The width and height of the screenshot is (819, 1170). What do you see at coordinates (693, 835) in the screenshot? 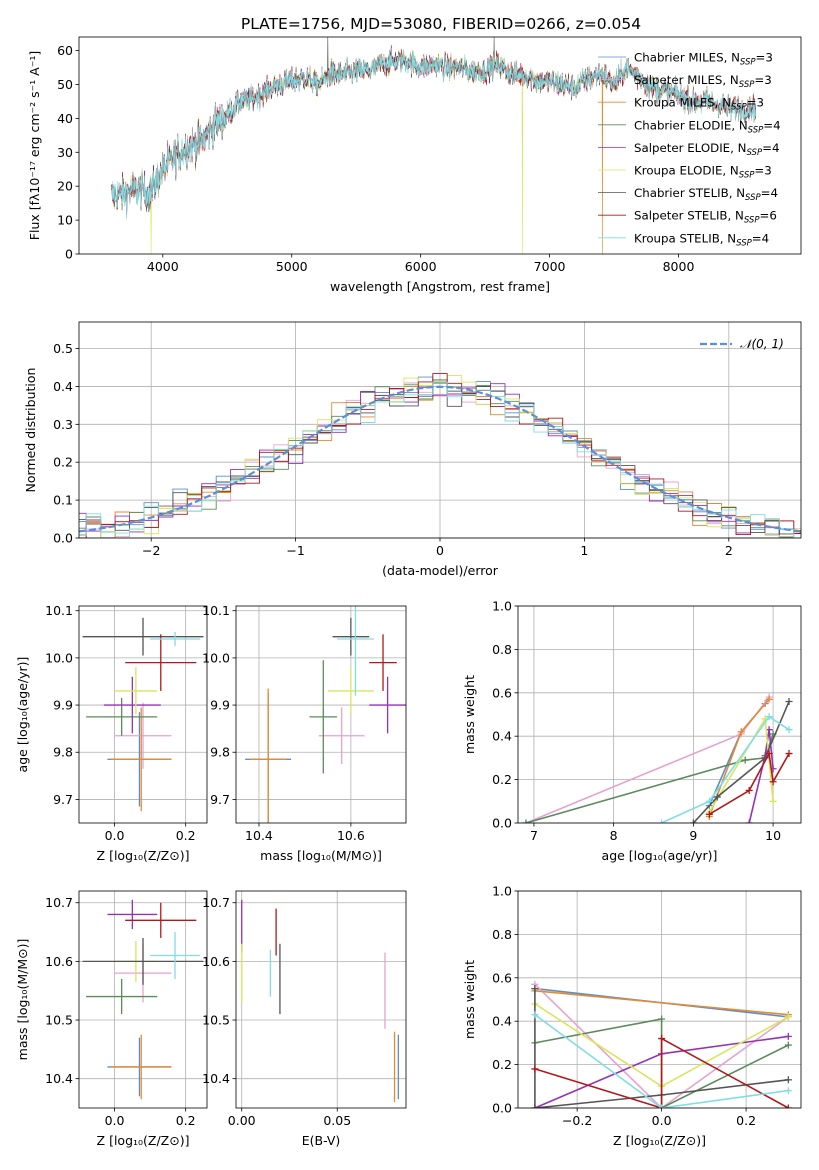
I see `tick-label-x: 9` at bounding box center [693, 835].